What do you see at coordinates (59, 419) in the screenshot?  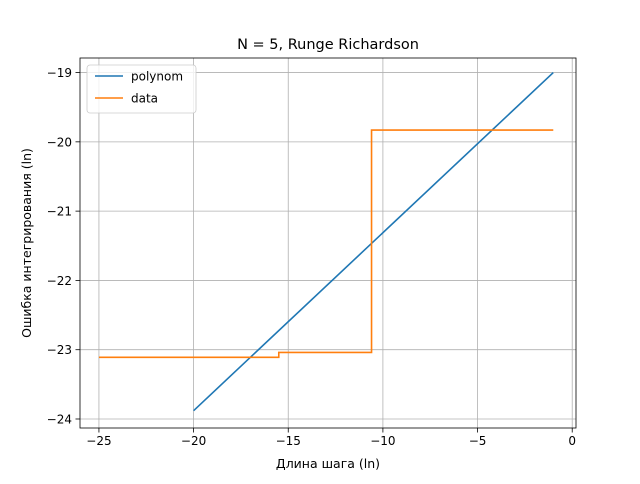 I see `y-tick-label: −24` at bounding box center [59, 419].